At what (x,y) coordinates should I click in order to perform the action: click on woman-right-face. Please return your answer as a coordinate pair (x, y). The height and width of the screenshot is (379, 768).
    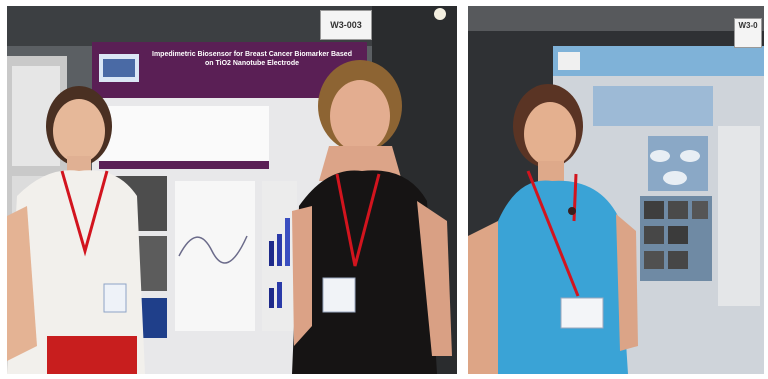
    Looking at the image, I should click on (360, 116).